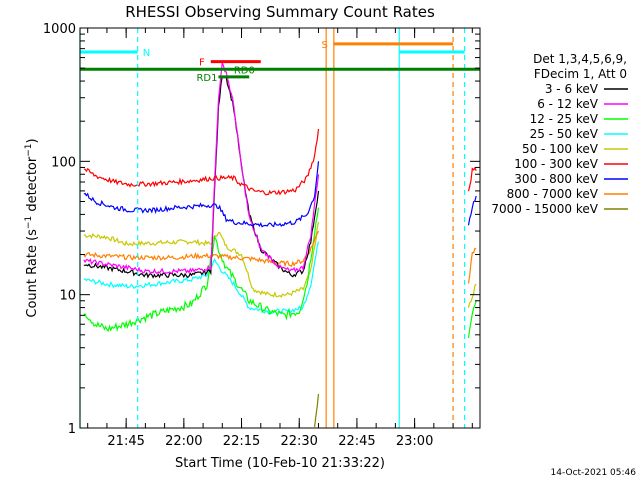  Describe the element at coordinates (183, 441) in the screenshot. I see `x-tick-label-1: 22:00` at that location.